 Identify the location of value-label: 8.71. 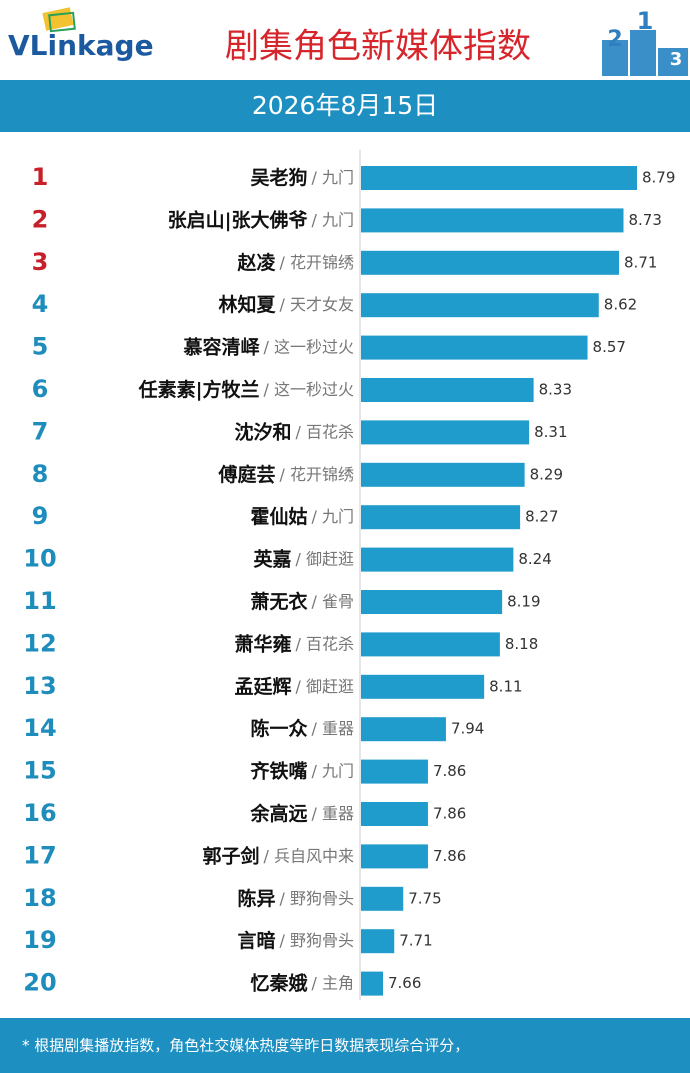
(640, 262).